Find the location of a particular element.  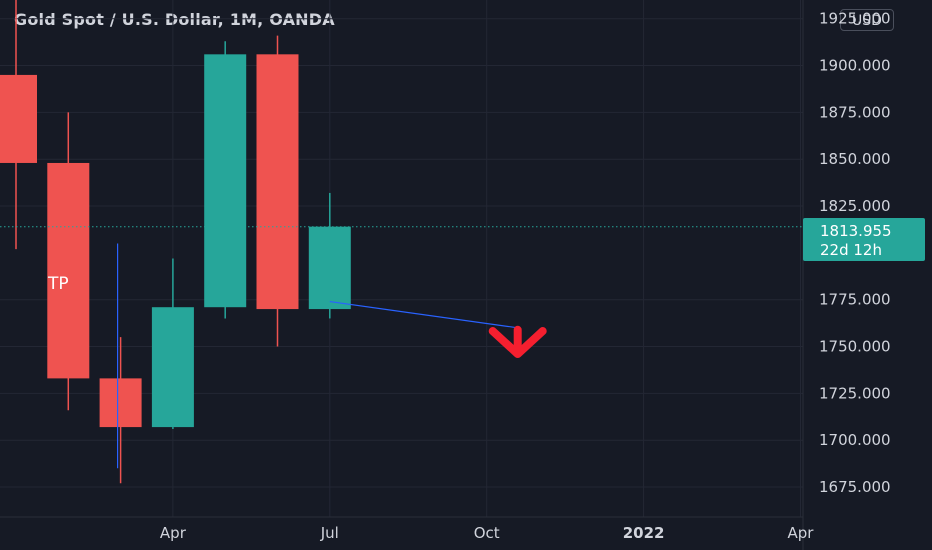

tp-label: TP is located at coordinates (58, 284).